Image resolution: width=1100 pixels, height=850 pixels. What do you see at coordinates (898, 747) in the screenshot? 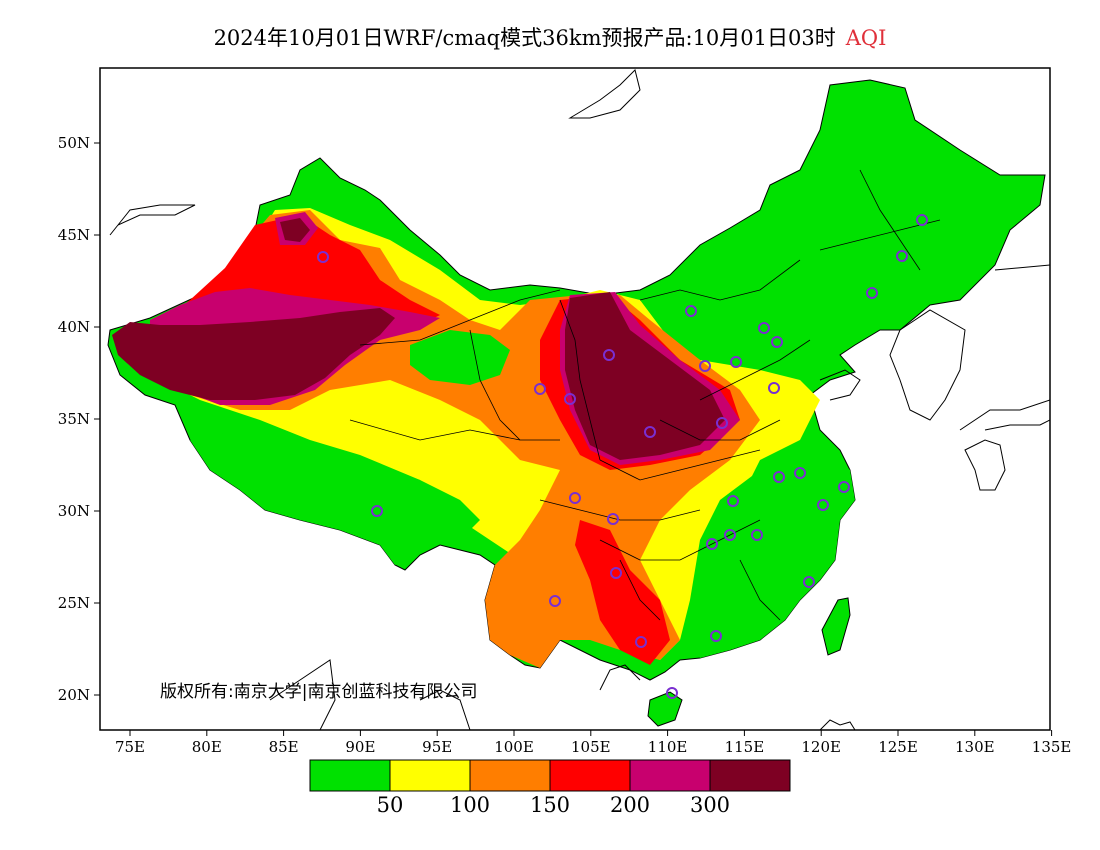
I see `lon-tick-label: 125E` at bounding box center [898, 747].